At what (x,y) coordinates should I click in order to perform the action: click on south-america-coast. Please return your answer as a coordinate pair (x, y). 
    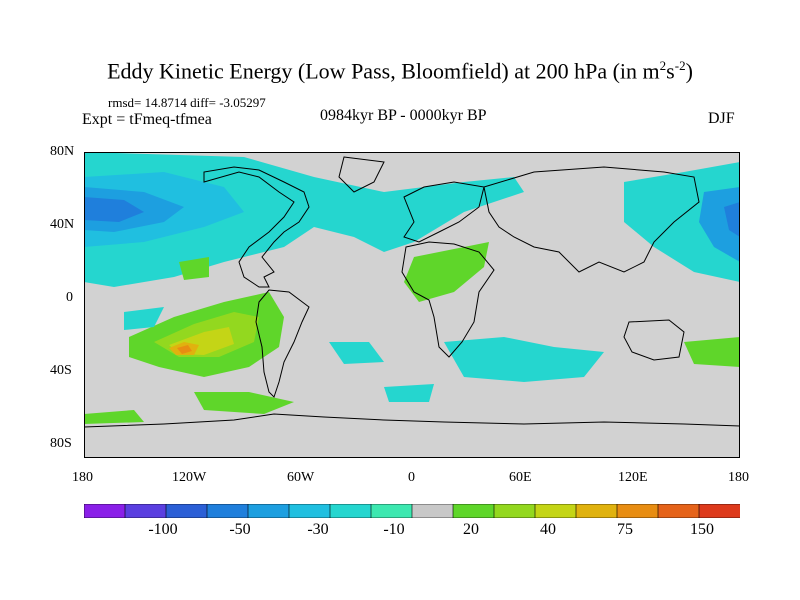
    Looking at the image, I should click on (282, 343).